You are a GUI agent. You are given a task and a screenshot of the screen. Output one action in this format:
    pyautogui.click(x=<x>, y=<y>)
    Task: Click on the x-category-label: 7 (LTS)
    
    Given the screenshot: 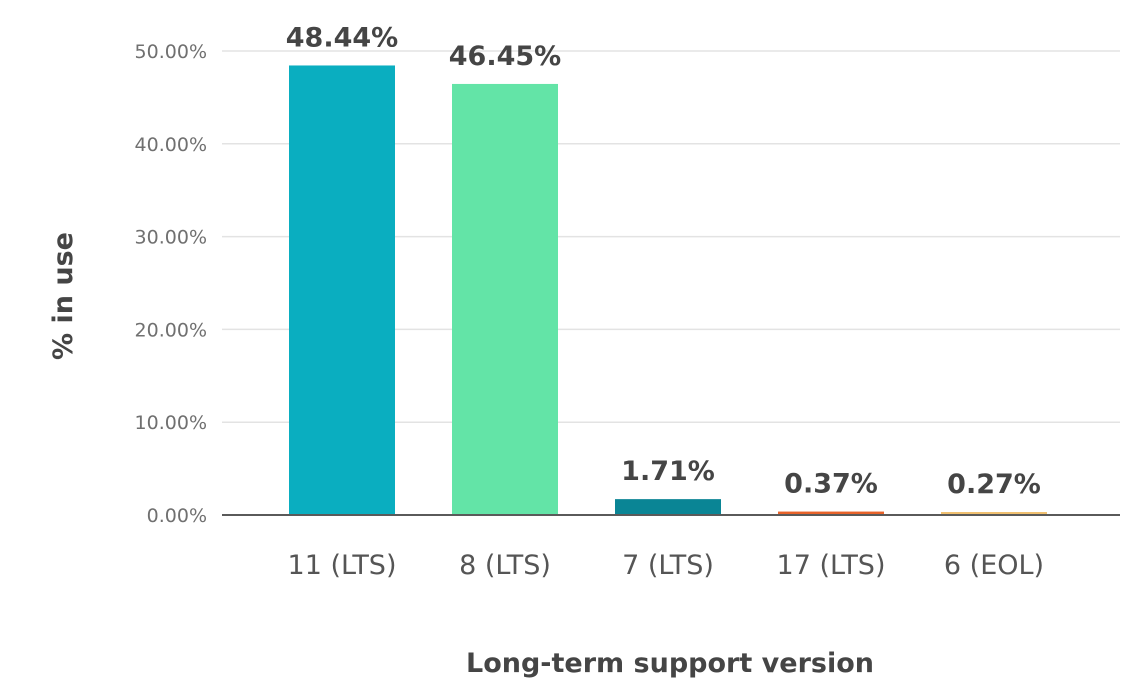 What is the action you would take?
    pyautogui.click(x=668, y=565)
    